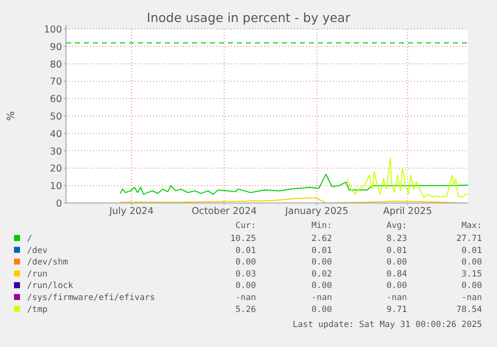  I want to click on text: Last update: Sat May 31 00:00:26 2025, so click(387, 325).